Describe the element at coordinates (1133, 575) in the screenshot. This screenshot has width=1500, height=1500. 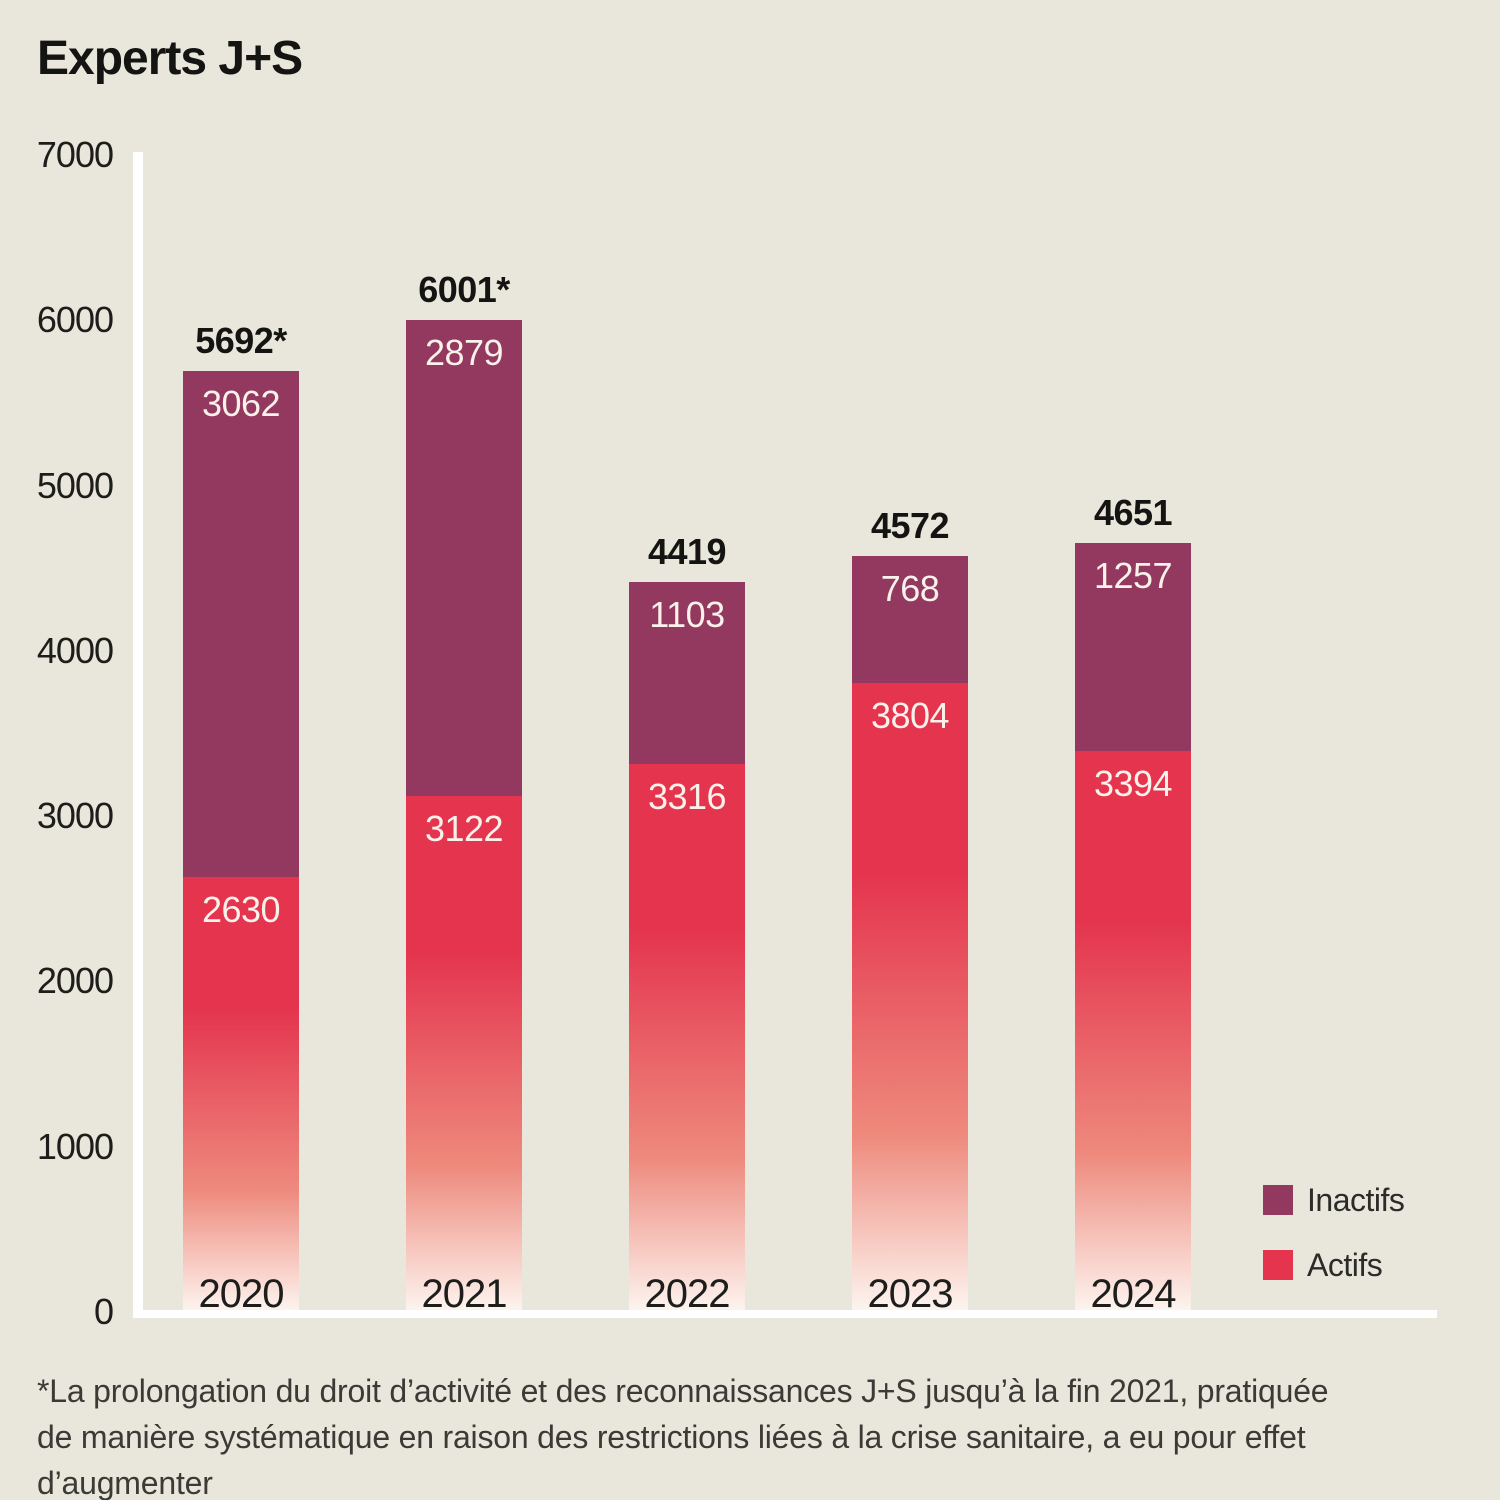
I see `bar-value-inactifs-2024: 1257` at that location.